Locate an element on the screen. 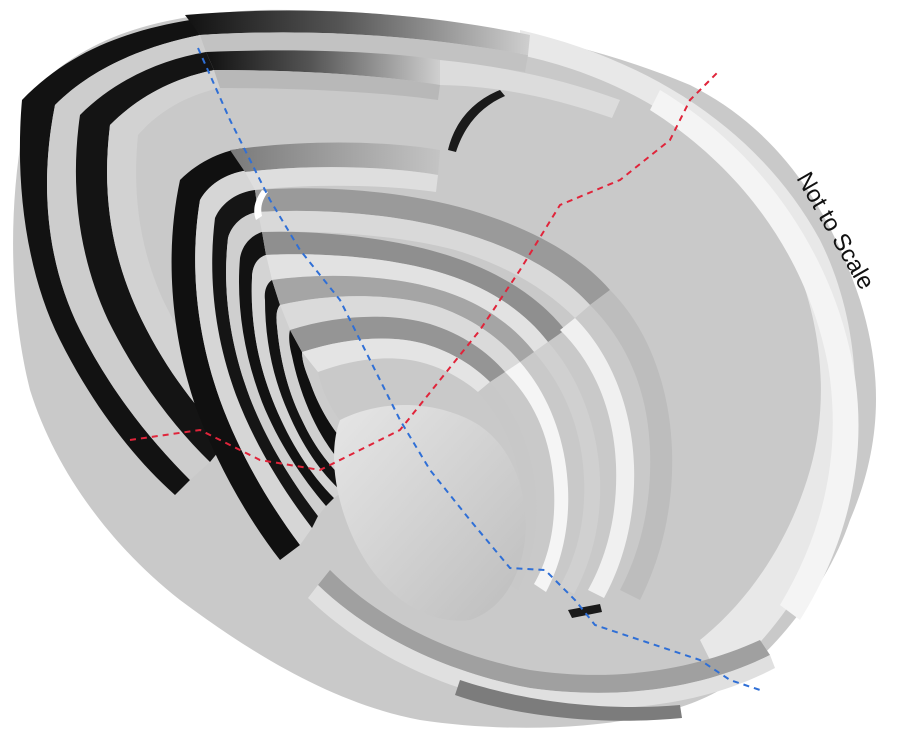  top-dark-arc is located at coordinates (476, 121).